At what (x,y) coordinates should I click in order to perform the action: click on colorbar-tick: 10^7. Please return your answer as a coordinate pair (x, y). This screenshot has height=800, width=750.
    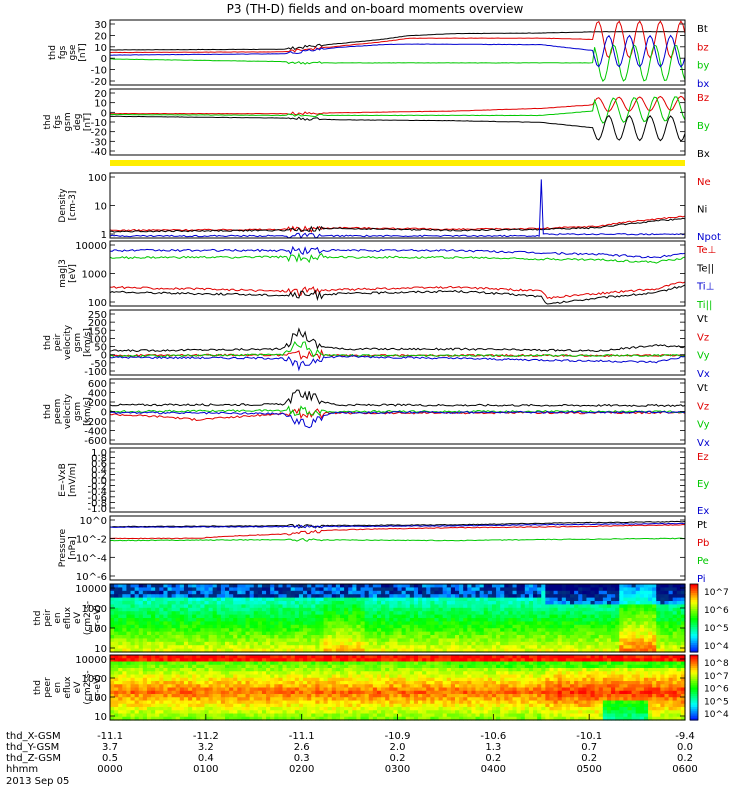
    Looking at the image, I should click on (716, 593).